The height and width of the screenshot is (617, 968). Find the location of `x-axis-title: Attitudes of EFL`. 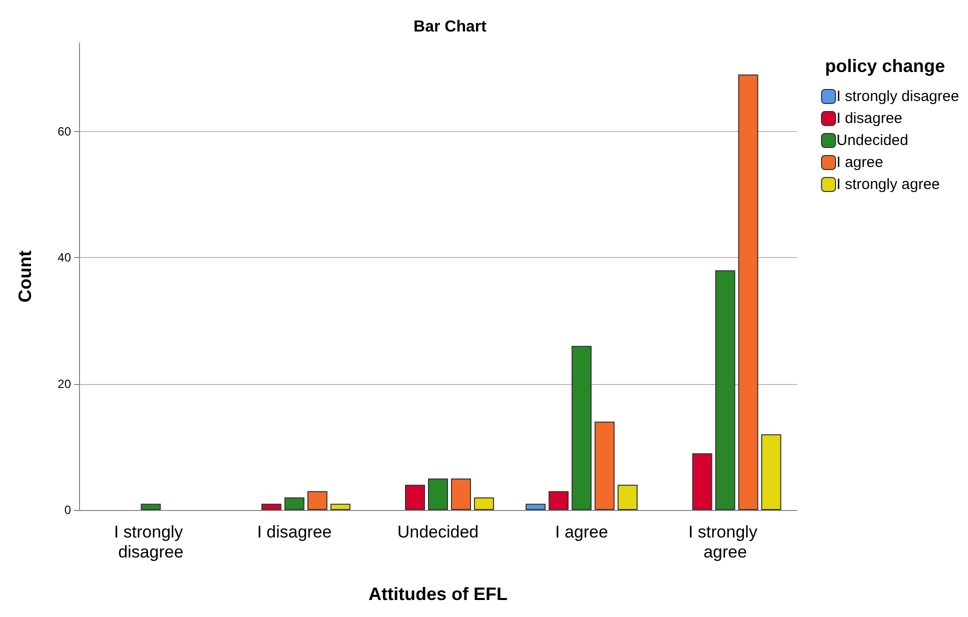

x-axis-title: Attitudes of EFL is located at coordinates (438, 594).